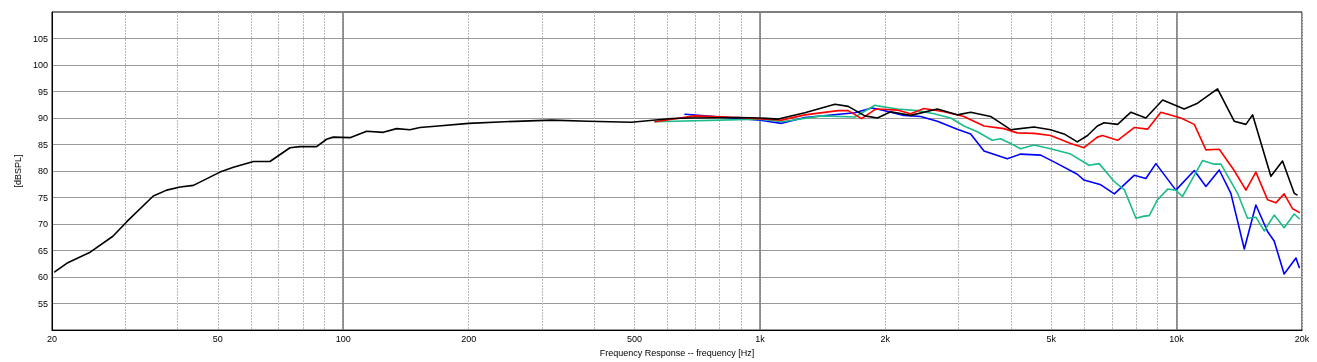 The image size is (1317, 362). What do you see at coordinates (1177, 338) in the screenshot?
I see `x-tick-label: 10k` at bounding box center [1177, 338].